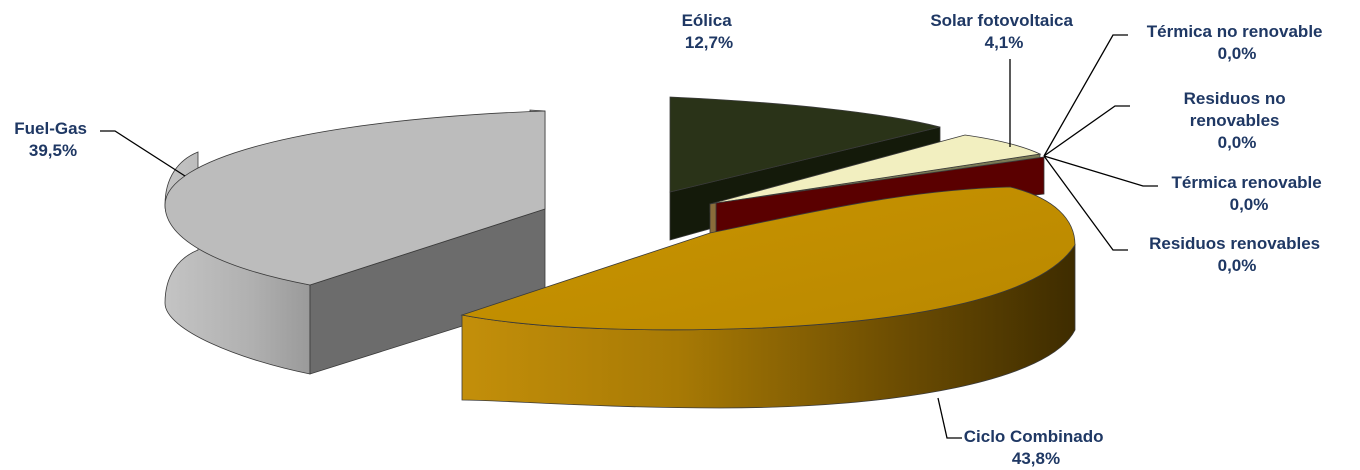 This screenshot has height=470, width=1360. What do you see at coordinates (1085, 95) in the screenshot?
I see `leader-line-termica-no-renovable` at bounding box center [1085, 95].